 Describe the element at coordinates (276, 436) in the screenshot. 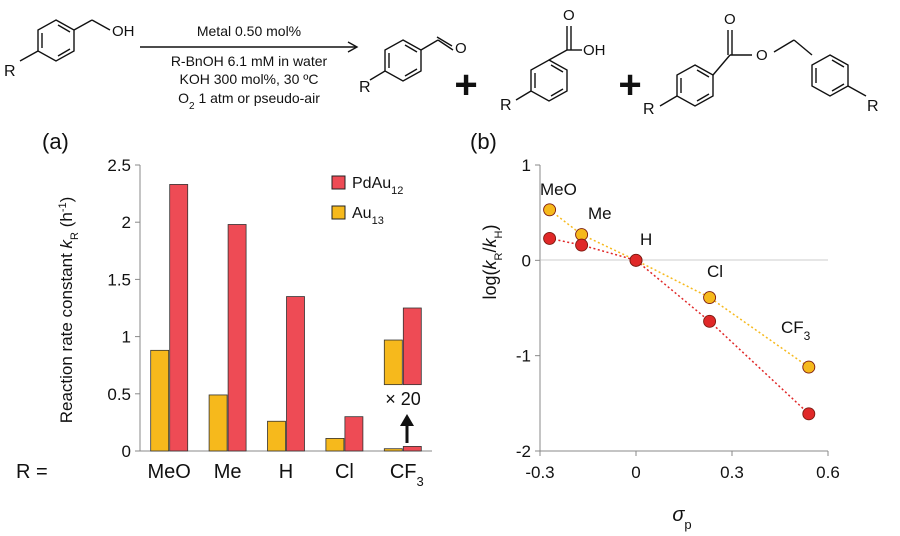

I see `bar-au13-h` at that location.